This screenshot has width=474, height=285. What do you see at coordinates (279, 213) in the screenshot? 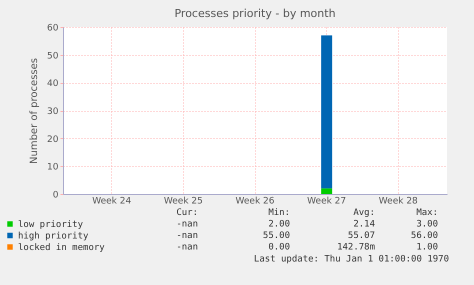
I see `text: Min:` at bounding box center [279, 213].